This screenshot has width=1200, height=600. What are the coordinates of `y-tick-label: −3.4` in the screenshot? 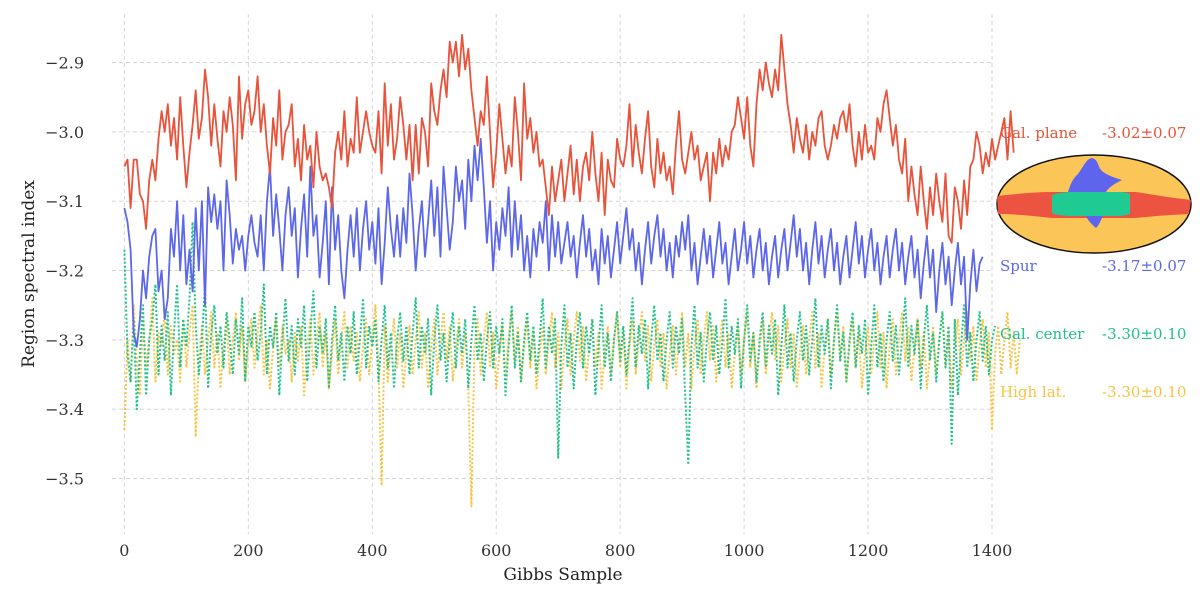 It's located at (64, 409).